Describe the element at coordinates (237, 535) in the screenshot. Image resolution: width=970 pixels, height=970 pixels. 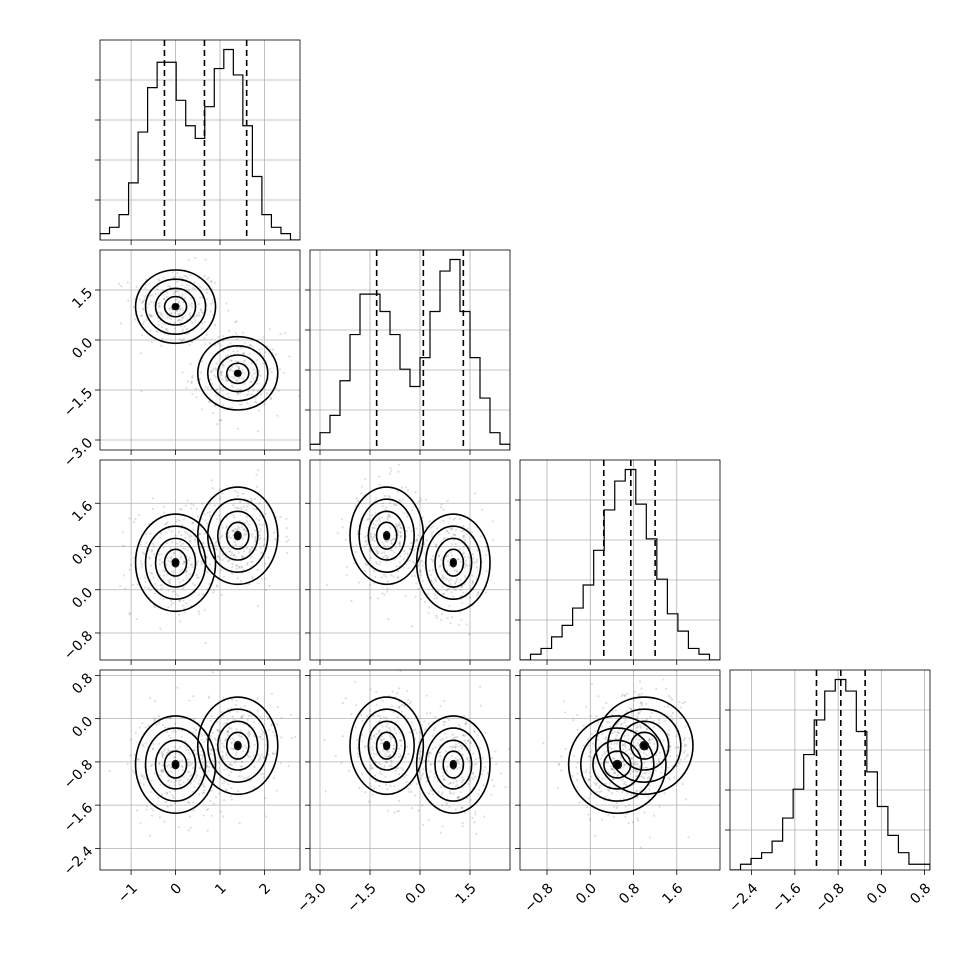
I see `contour-level` at that location.